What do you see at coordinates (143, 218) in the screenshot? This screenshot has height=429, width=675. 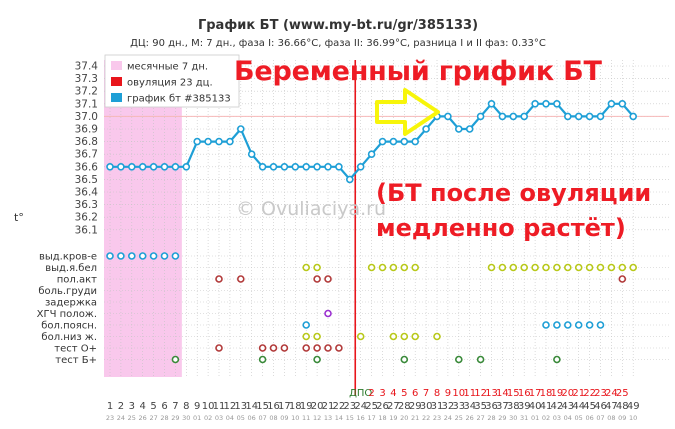 I see `menstruation-band` at bounding box center [143, 218].